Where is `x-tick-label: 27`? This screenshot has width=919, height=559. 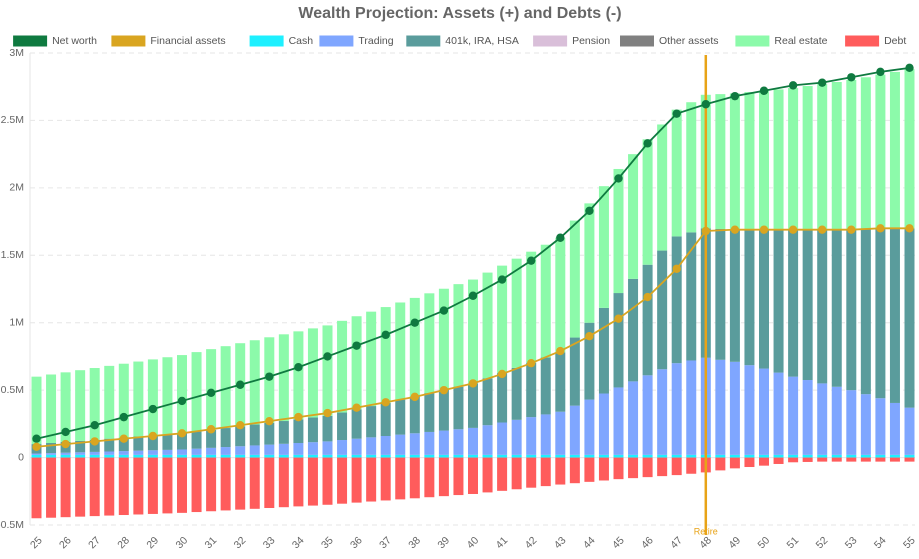
x-tick-label: 27 is located at coordinates (94, 542).